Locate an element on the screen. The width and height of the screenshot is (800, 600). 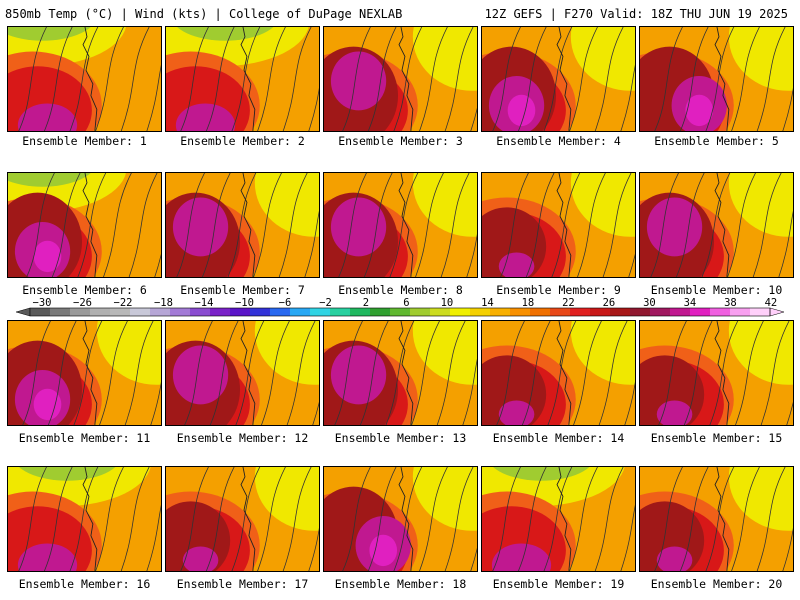
ensemble-member-label: Ensemble Member: 14 is located at coordinates (558, 438).